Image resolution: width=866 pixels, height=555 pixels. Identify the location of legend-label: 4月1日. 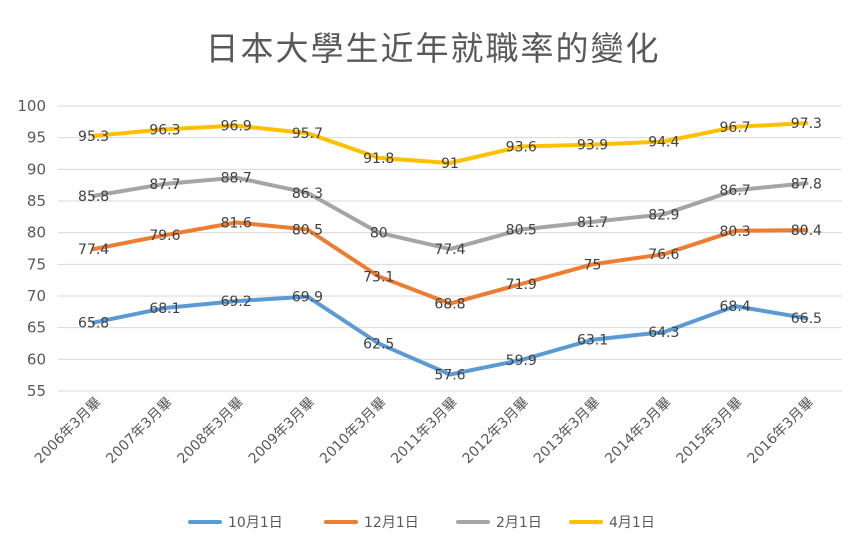
(632, 523).